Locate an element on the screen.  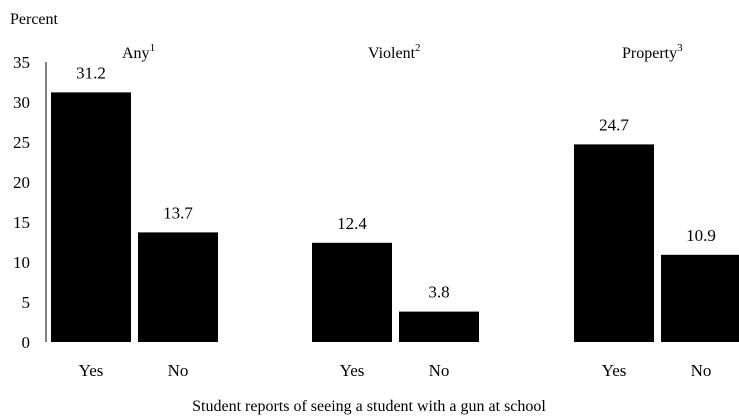
group-label-superscript: 2 is located at coordinates (418, 48).